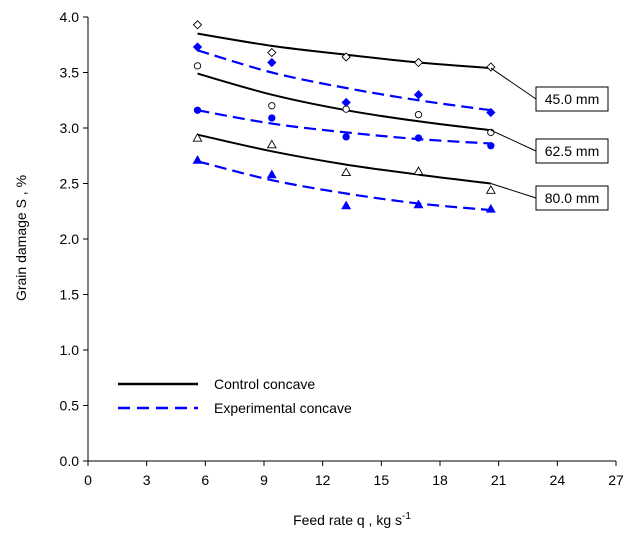  What do you see at coordinates (406, 516) in the screenshot?
I see `x-axis-title-superscript: -1` at bounding box center [406, 516].